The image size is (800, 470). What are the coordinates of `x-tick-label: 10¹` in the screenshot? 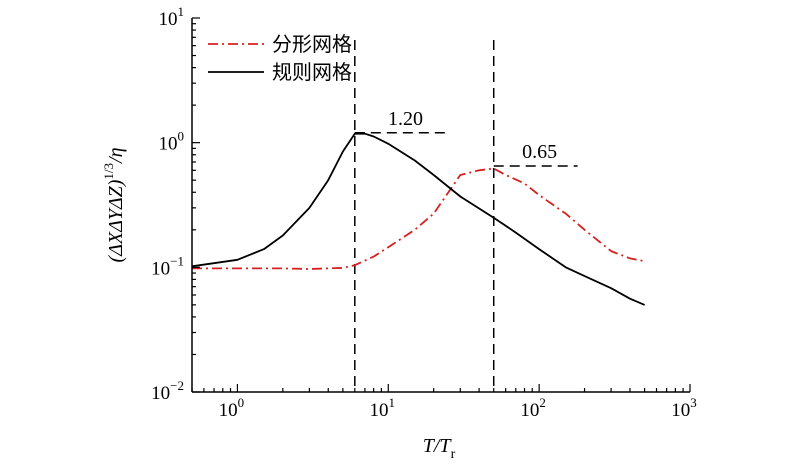 It's located at (383, 408).